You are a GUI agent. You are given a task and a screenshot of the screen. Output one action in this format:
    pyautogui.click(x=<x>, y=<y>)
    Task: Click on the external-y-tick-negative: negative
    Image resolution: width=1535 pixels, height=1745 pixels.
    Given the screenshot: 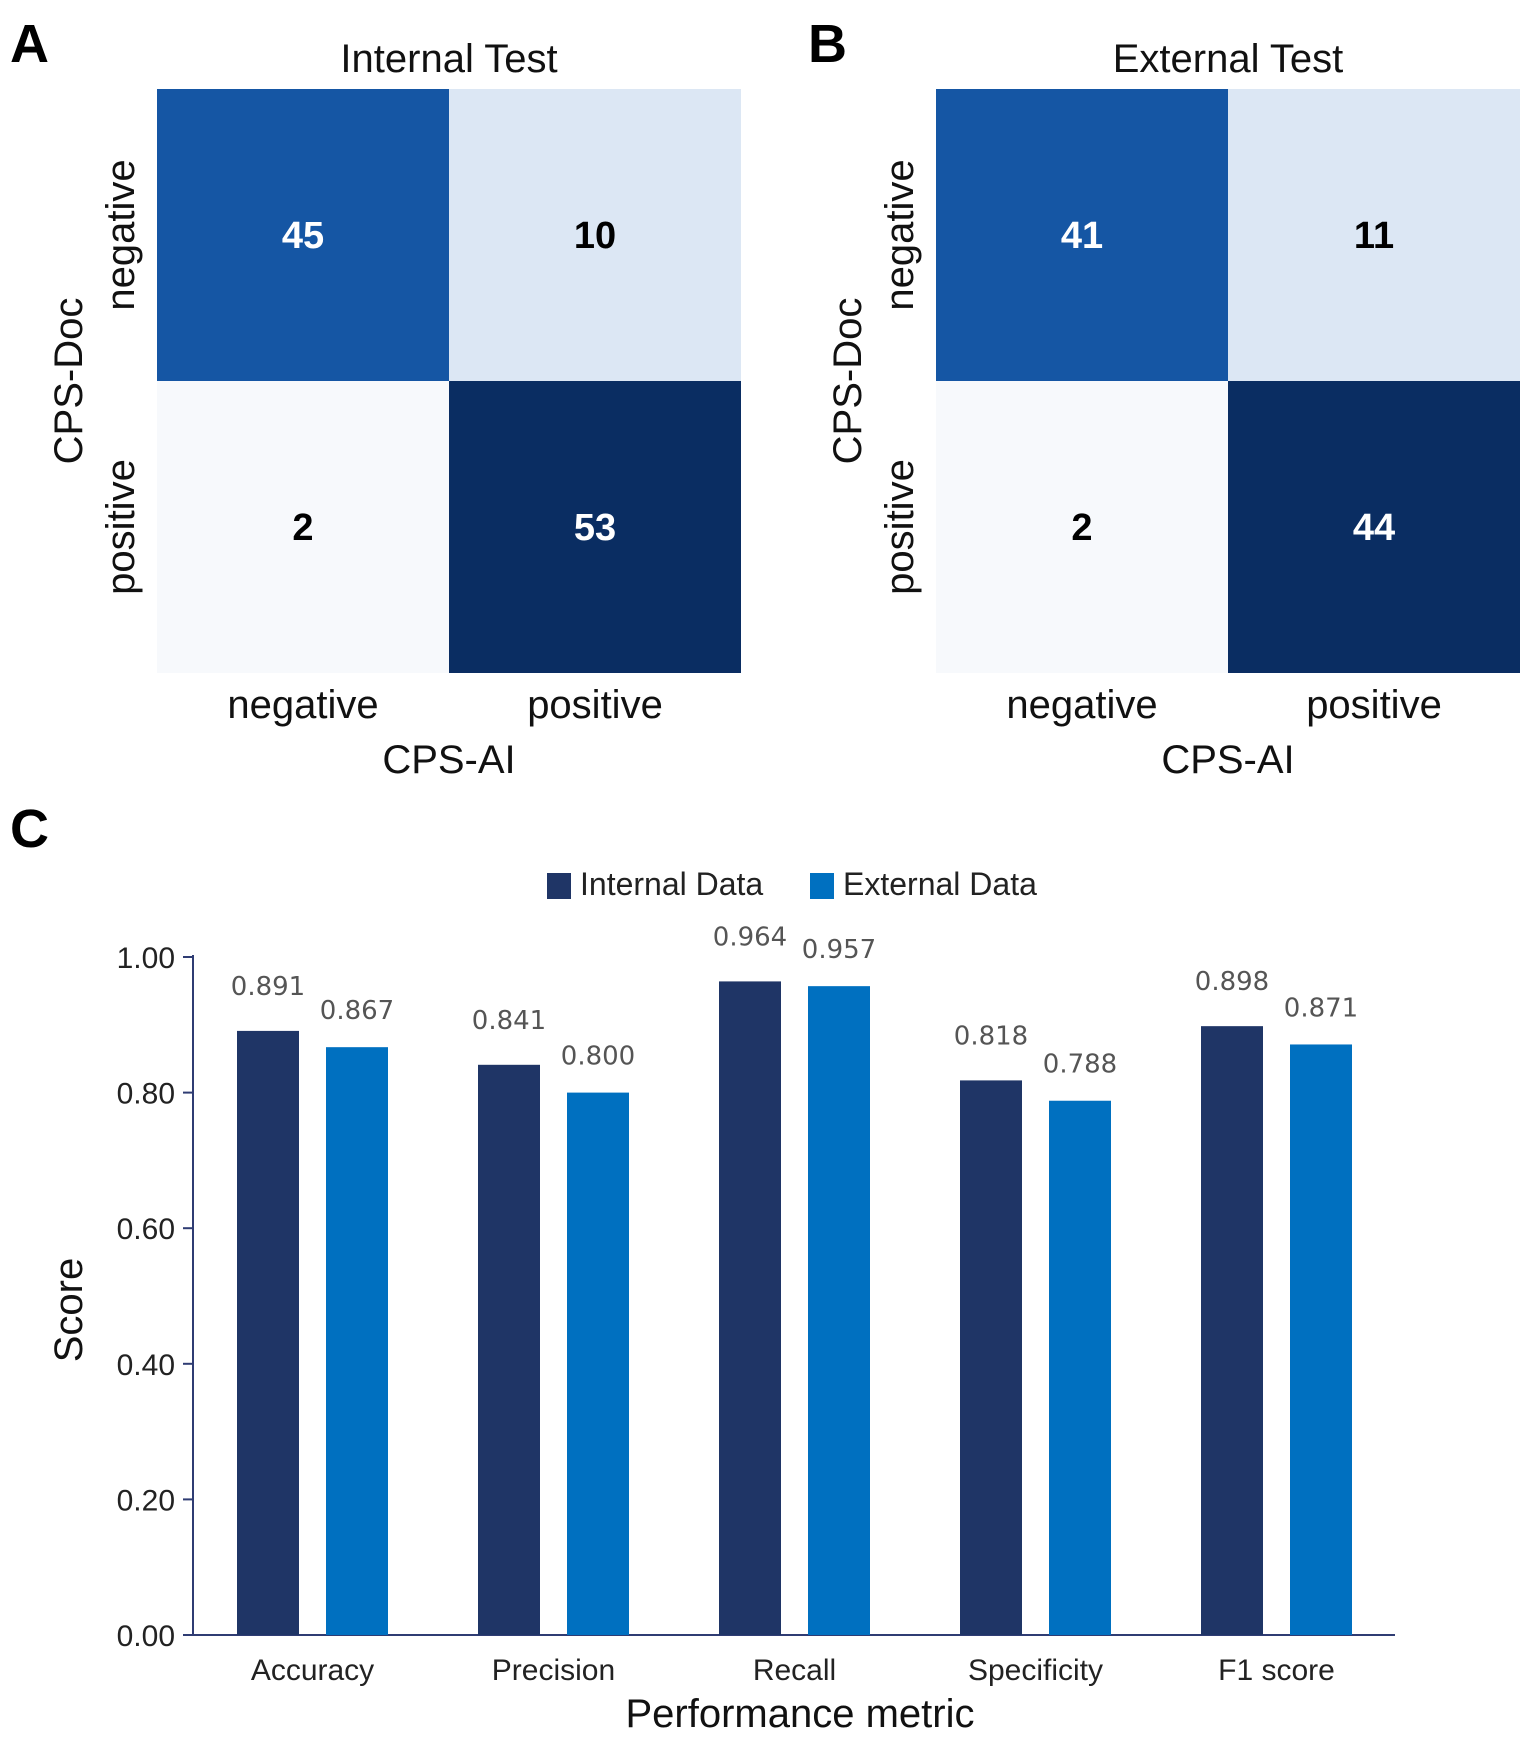 What is the action you would take?
    pyautogui.click(x=900, y=234)
    